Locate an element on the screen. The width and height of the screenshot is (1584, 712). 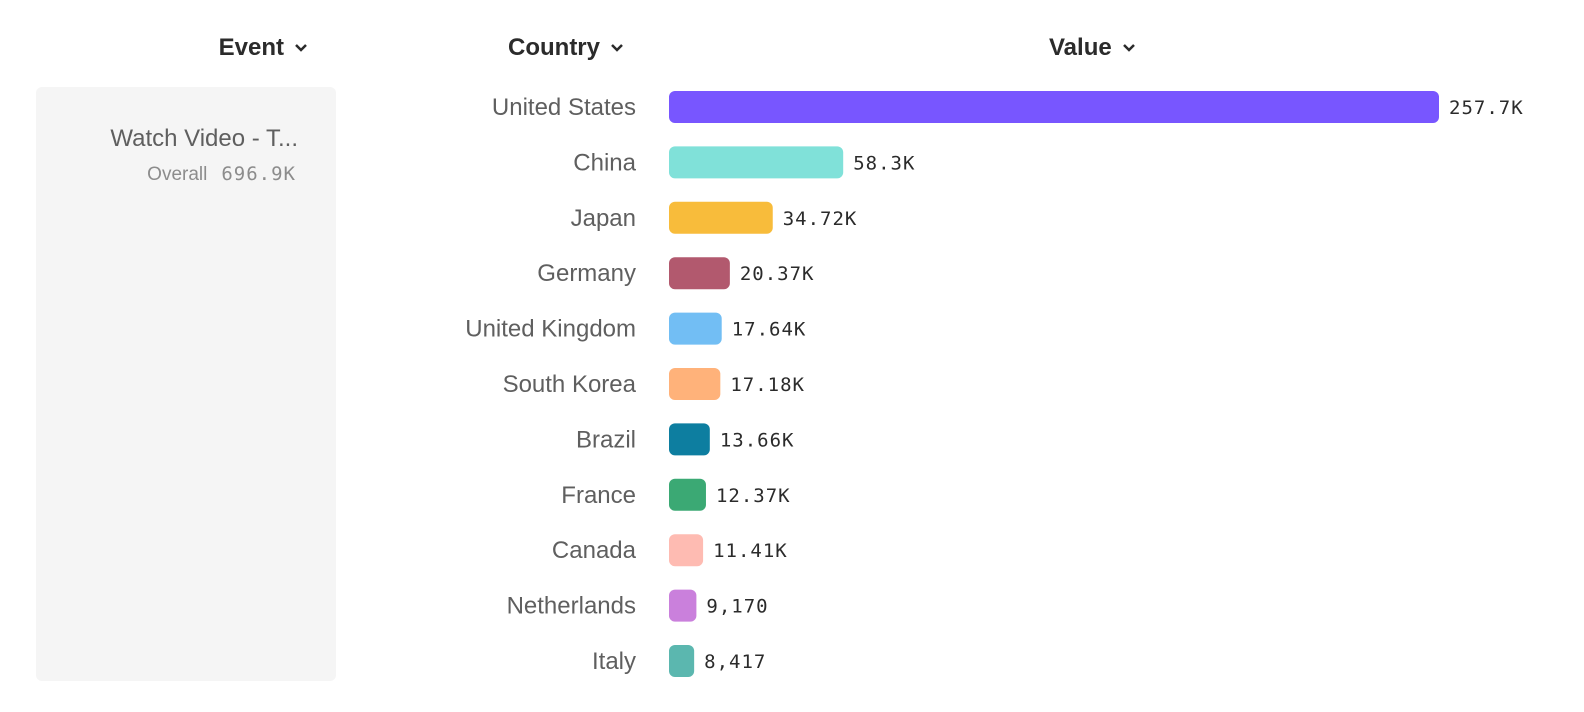
event-overall: Overall 696.9K is located at coordinates (221, 174).